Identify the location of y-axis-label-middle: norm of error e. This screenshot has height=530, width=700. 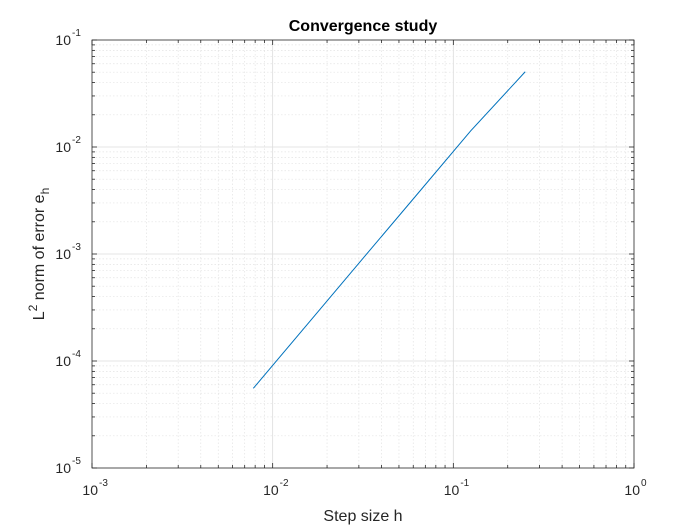
(39, 249).